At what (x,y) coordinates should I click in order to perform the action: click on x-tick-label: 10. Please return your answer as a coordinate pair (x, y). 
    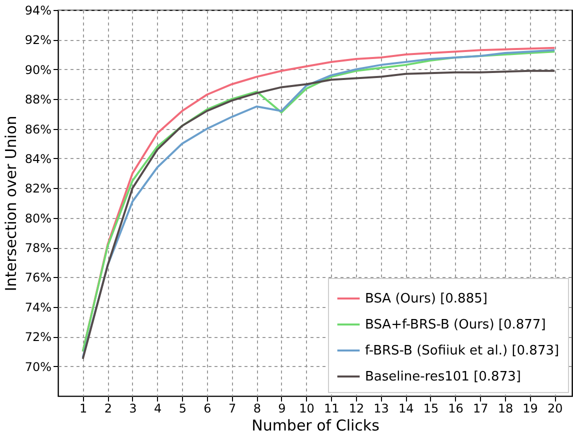
    Looking at the image, I should click on (306, 409).